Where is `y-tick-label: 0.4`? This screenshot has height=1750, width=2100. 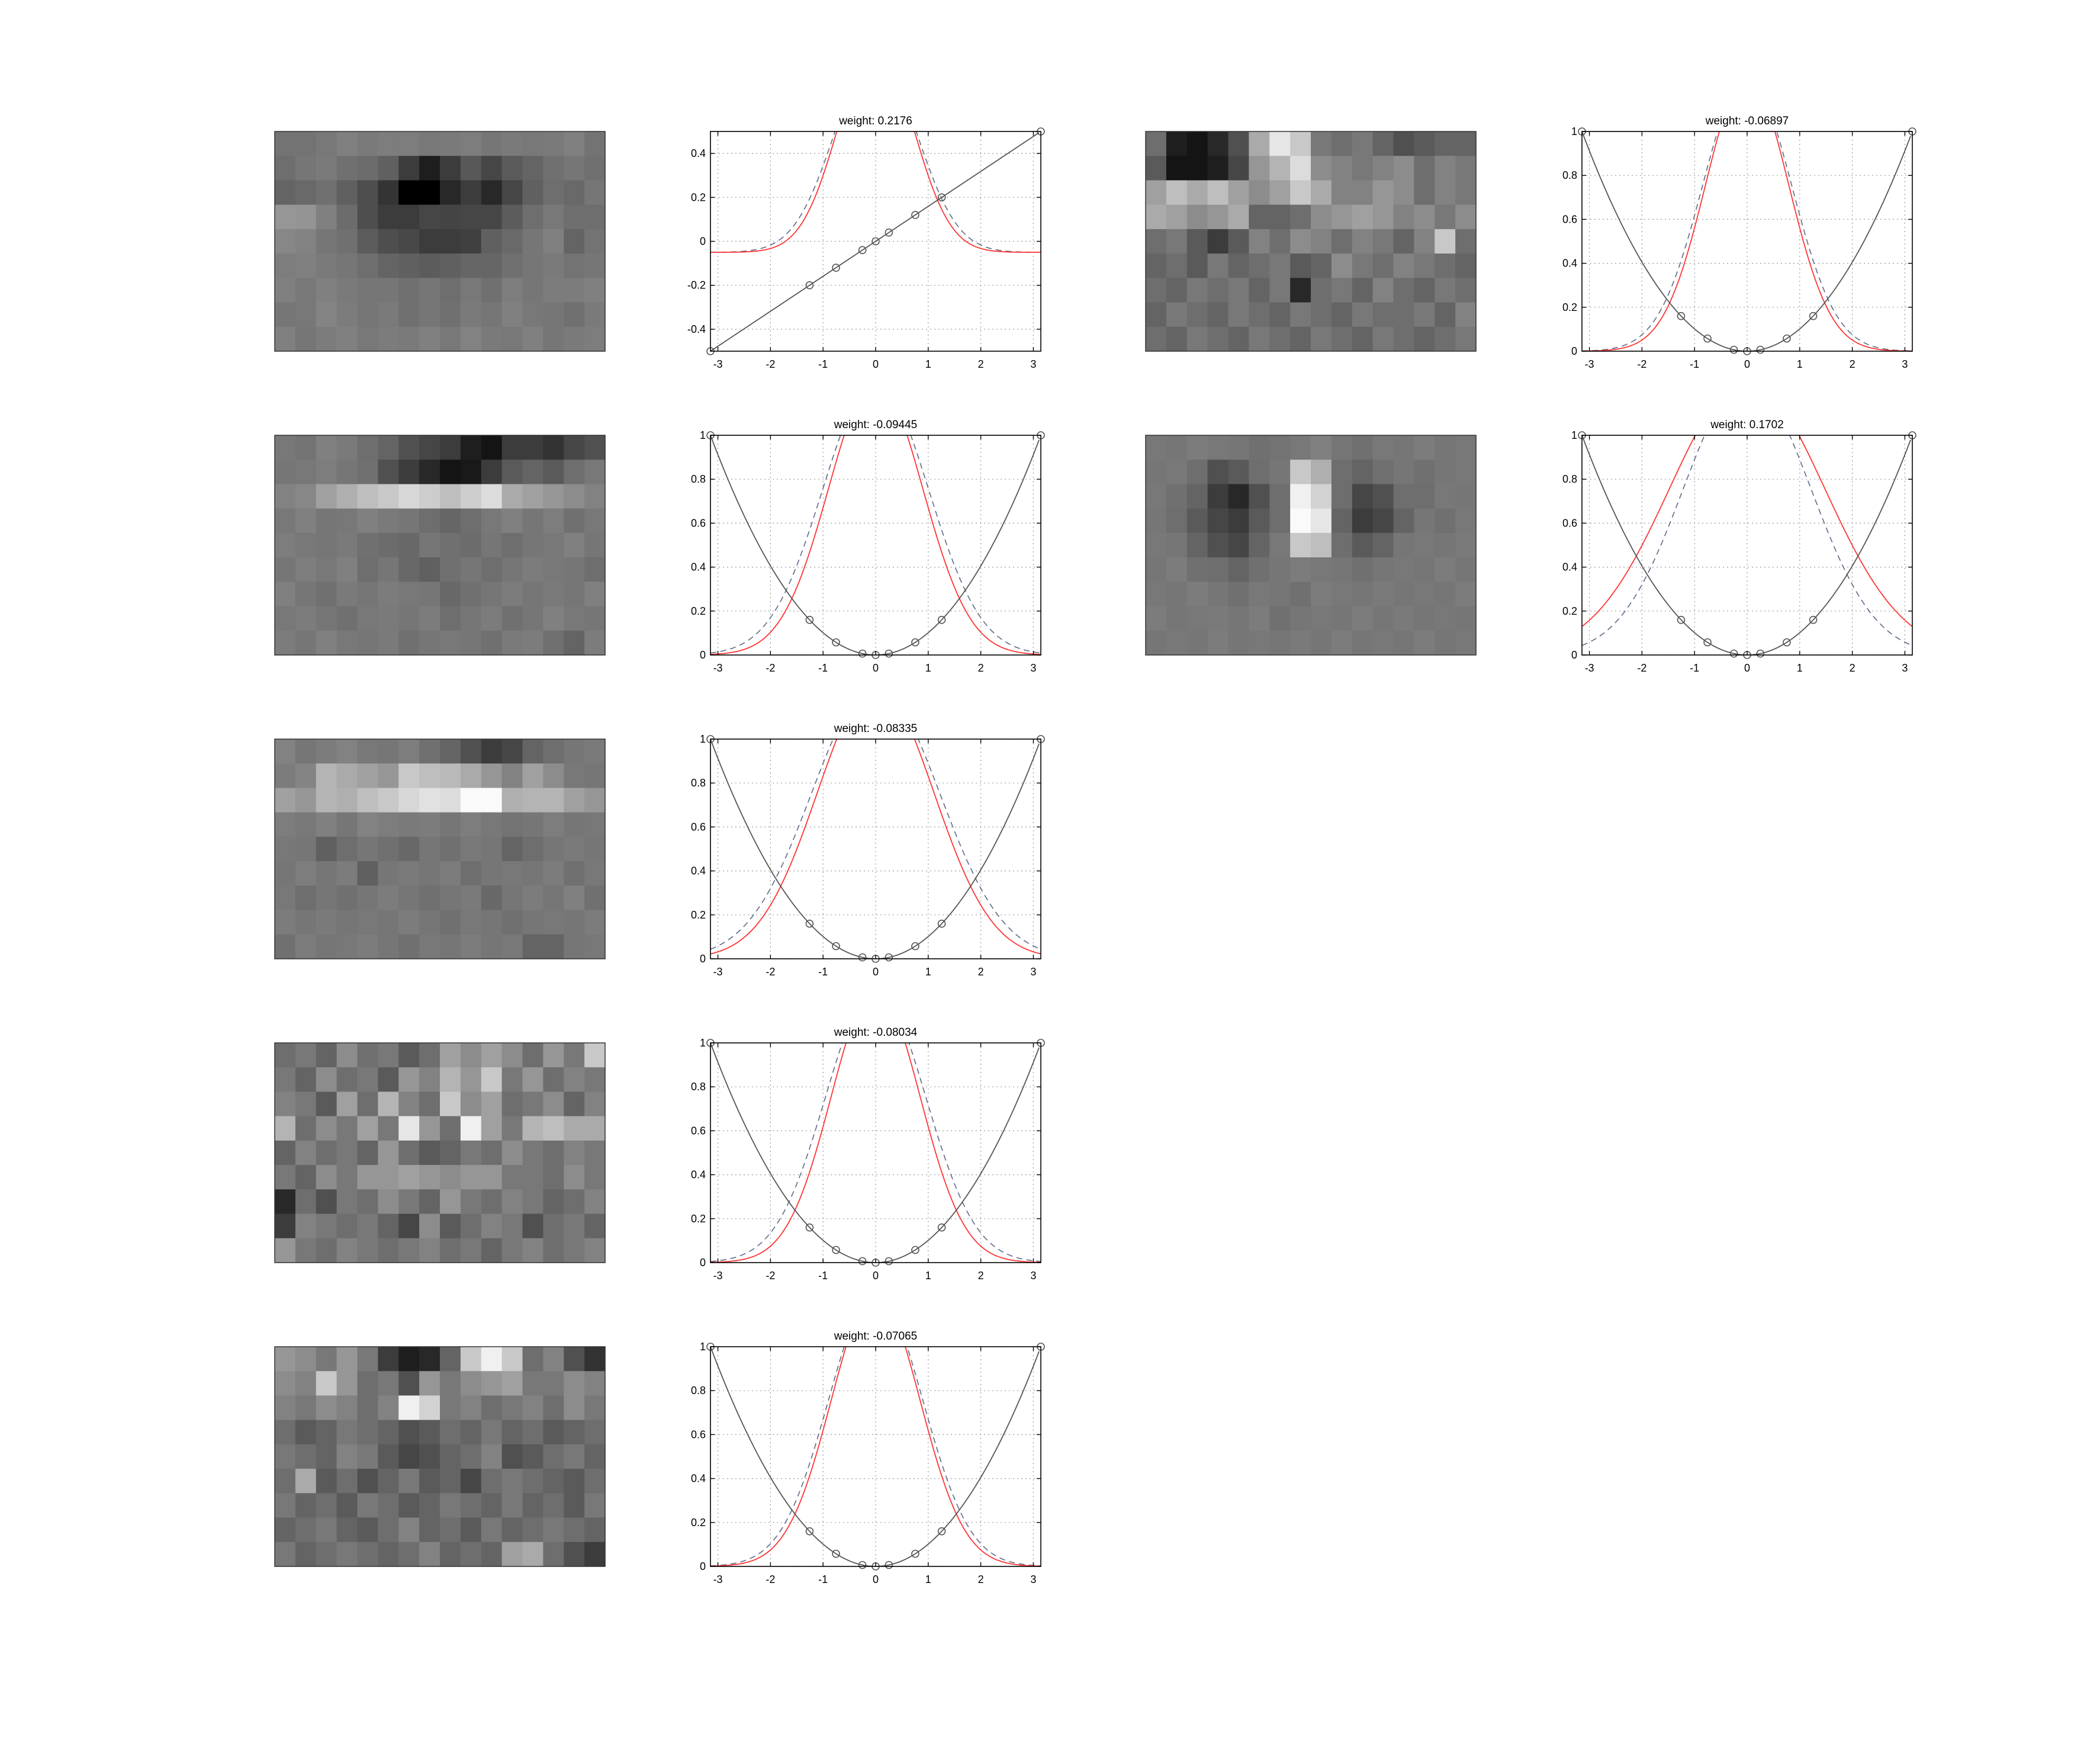 y-tick-label: 0.4 is located at coordinates (698, 1479).